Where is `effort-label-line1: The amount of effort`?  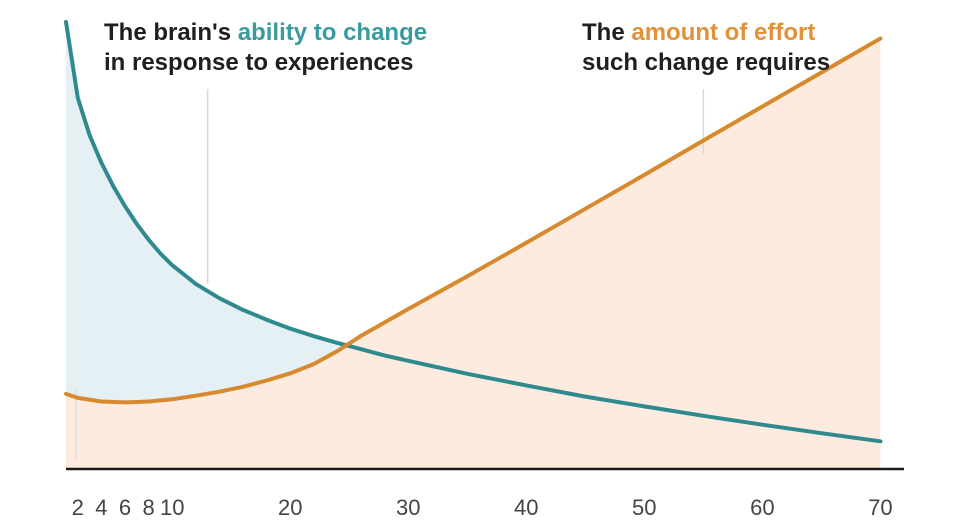 effort-label-line1: The amount of effort is located at coordinates (698, 32).